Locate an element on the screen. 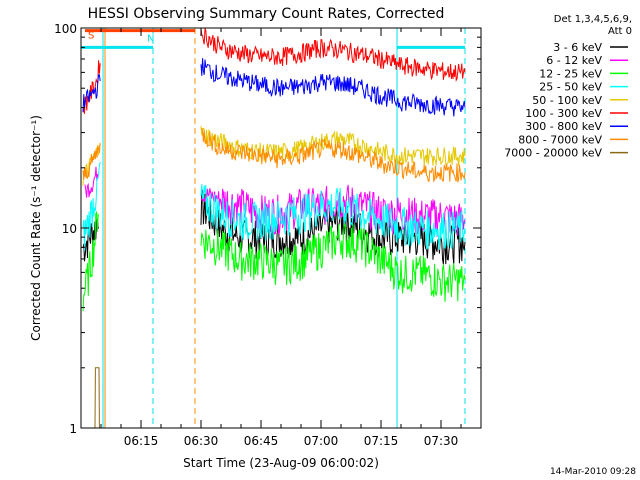  legend-header-line-1: Det 1,3,4,5,6,9, is located at coordinates (593, 19).